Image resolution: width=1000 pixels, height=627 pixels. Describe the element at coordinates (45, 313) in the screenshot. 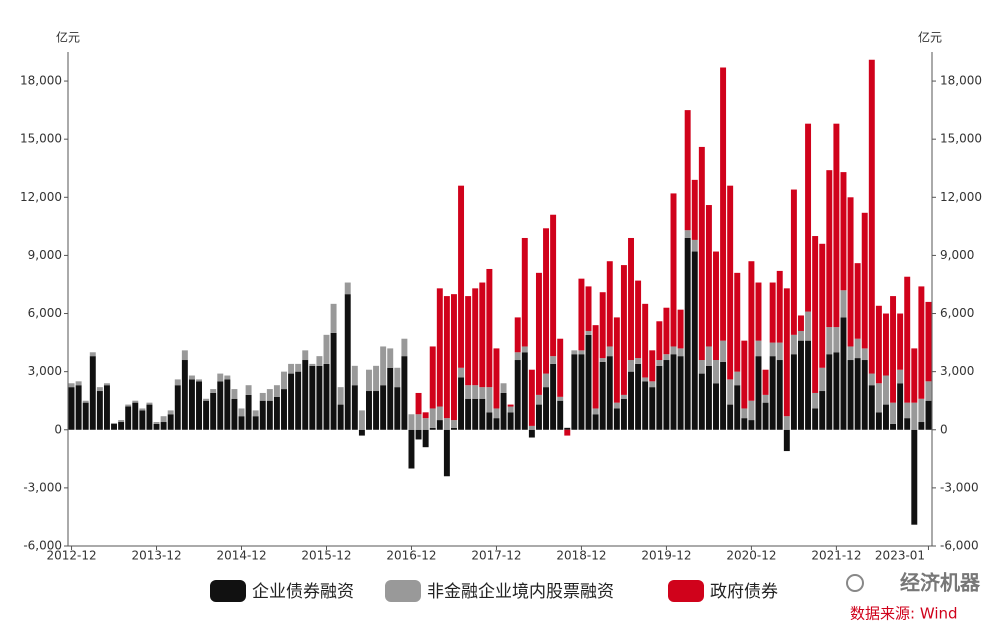

I see `y-tick-label: 6,000` at that location.